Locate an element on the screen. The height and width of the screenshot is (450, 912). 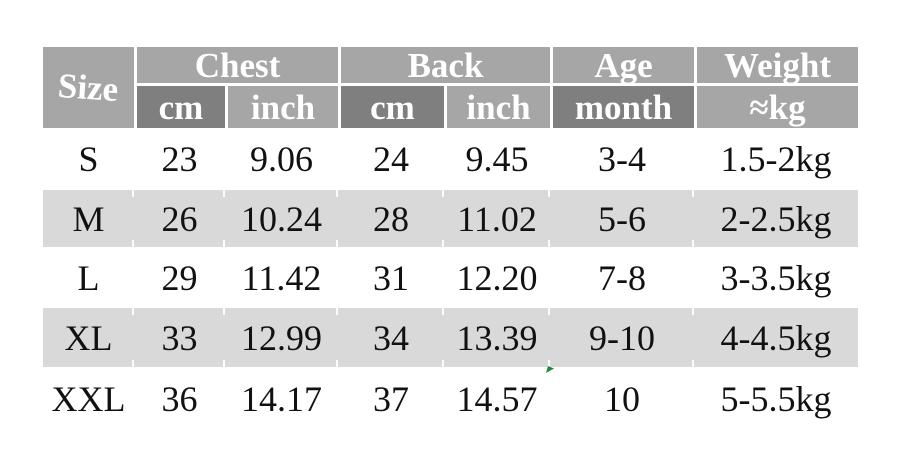
header-age-month: month is located at coordinates (622, 107).